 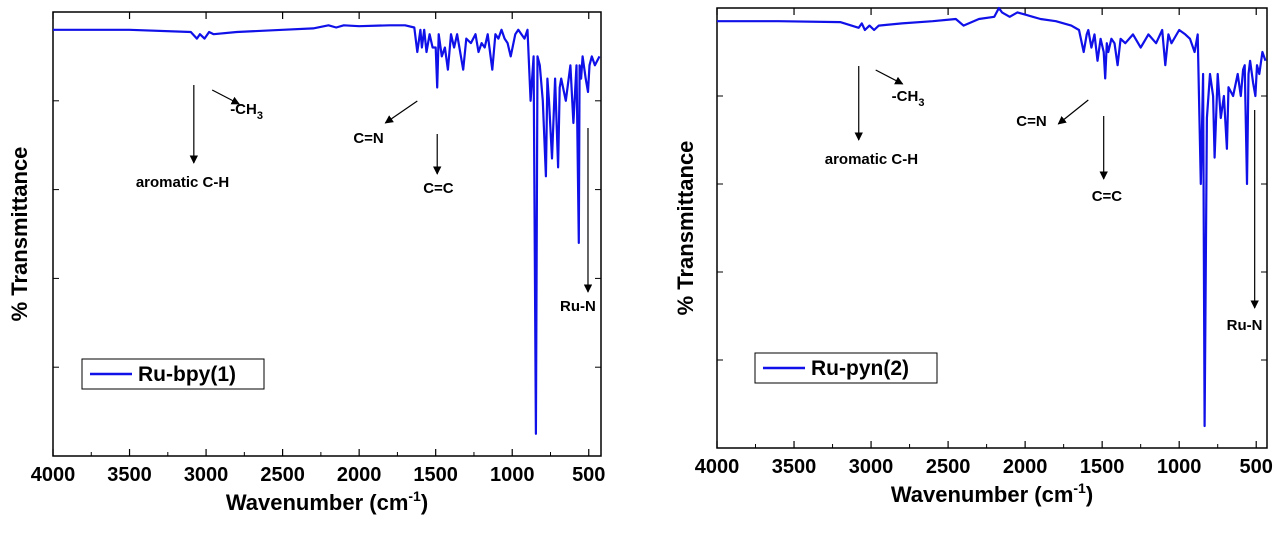 I want to click on legend-label: Ru-pyn(2), so click(x=860, y=368).